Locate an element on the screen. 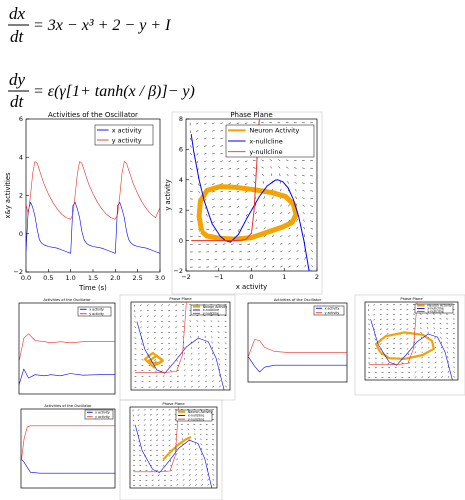  y-tick-label: 8 is located at coordinates (181, 119).